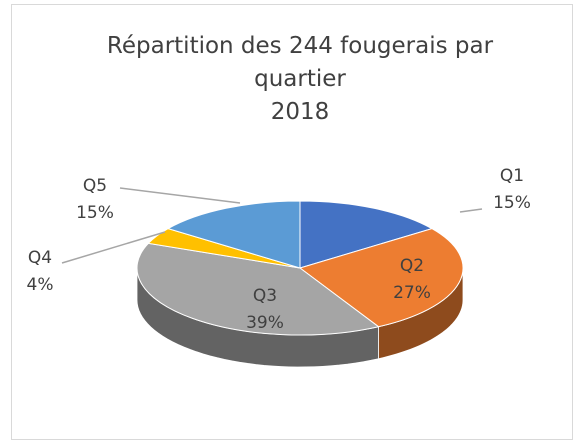 This screenshot has width=582, height=443. I want to click on data-label-value: 4%, so click(40, 285).